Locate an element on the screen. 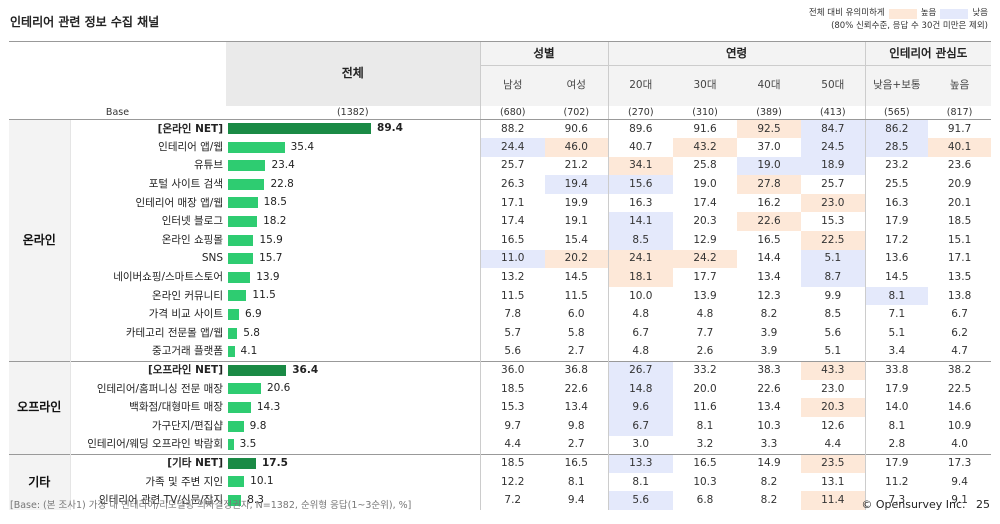 This screenshot has height=524, width=1000. data-cell: 14.4 is located at coordinates (769, 258).